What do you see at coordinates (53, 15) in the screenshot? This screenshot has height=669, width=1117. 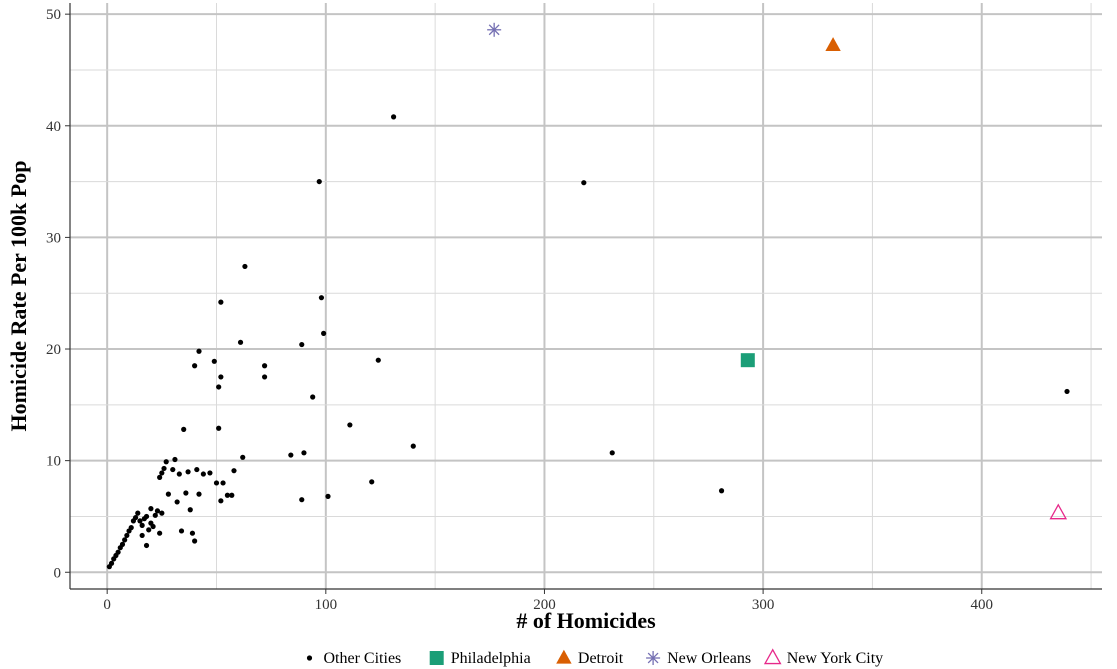 I see `y-tick-label: 50` at bounding box center [53, 15].